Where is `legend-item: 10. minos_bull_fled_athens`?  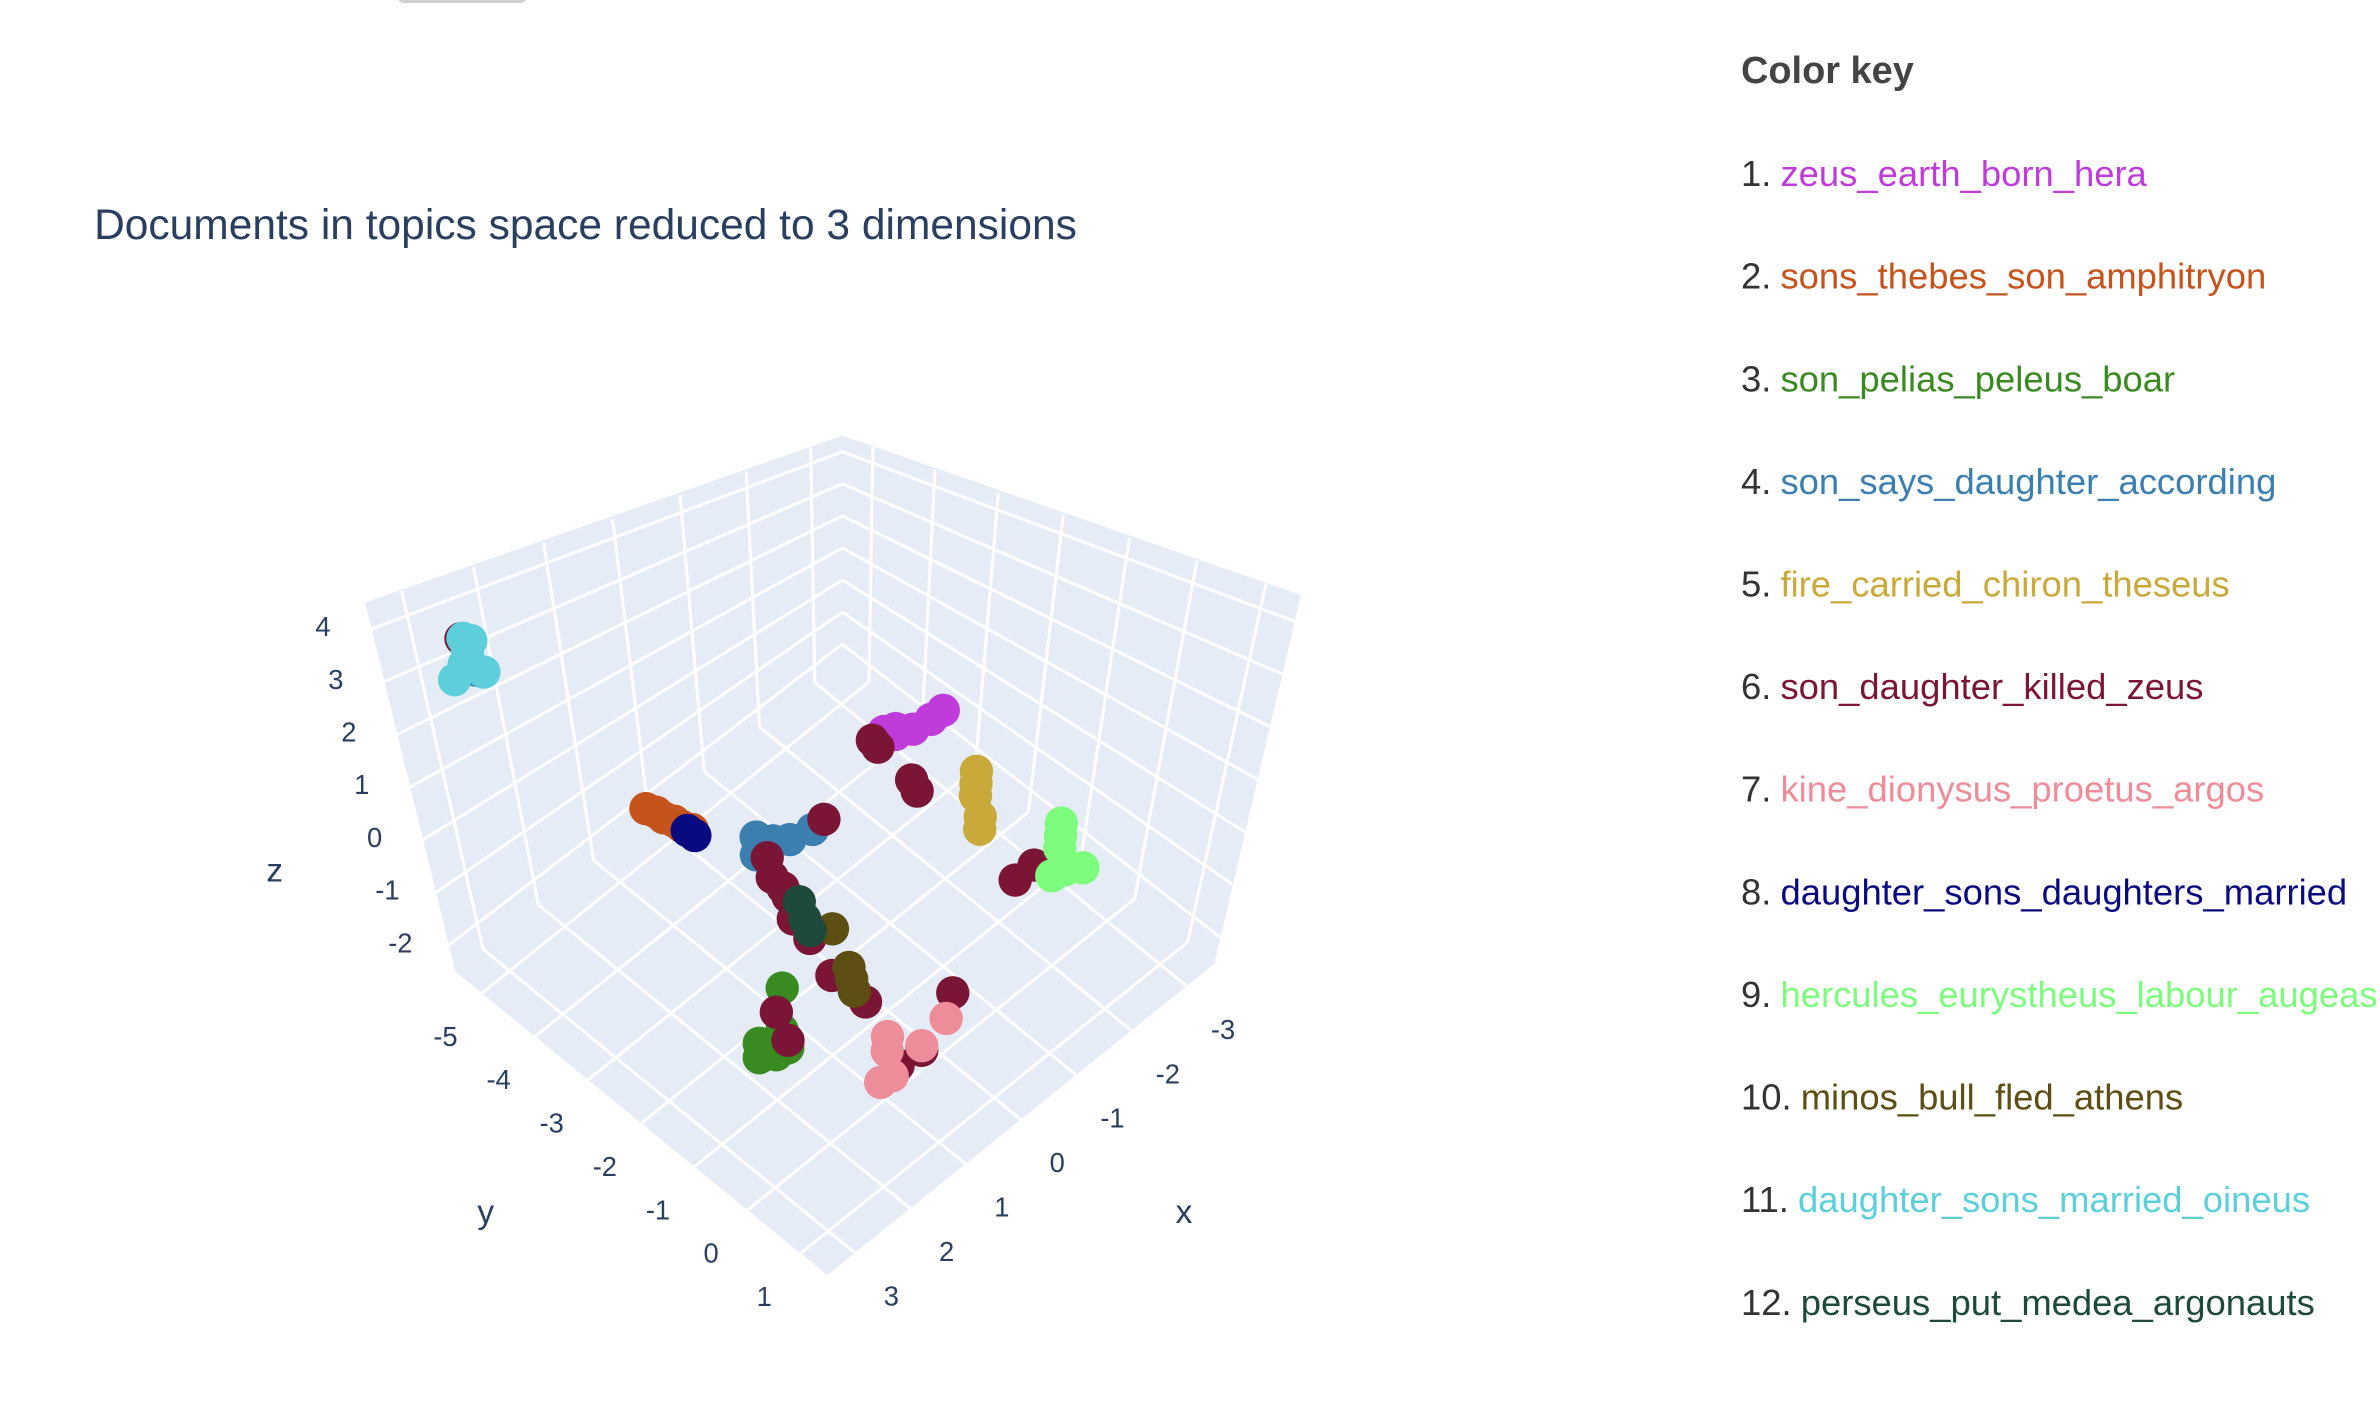 legend-item: 10. minos_bull_fled_athens is located at coordinates (1962, 1096).